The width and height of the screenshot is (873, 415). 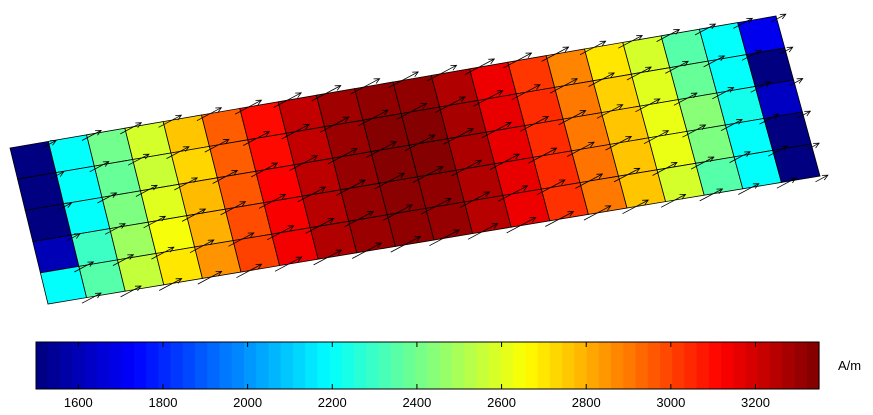 I want to click on colorbar-frame, so click(x=427, y=365).